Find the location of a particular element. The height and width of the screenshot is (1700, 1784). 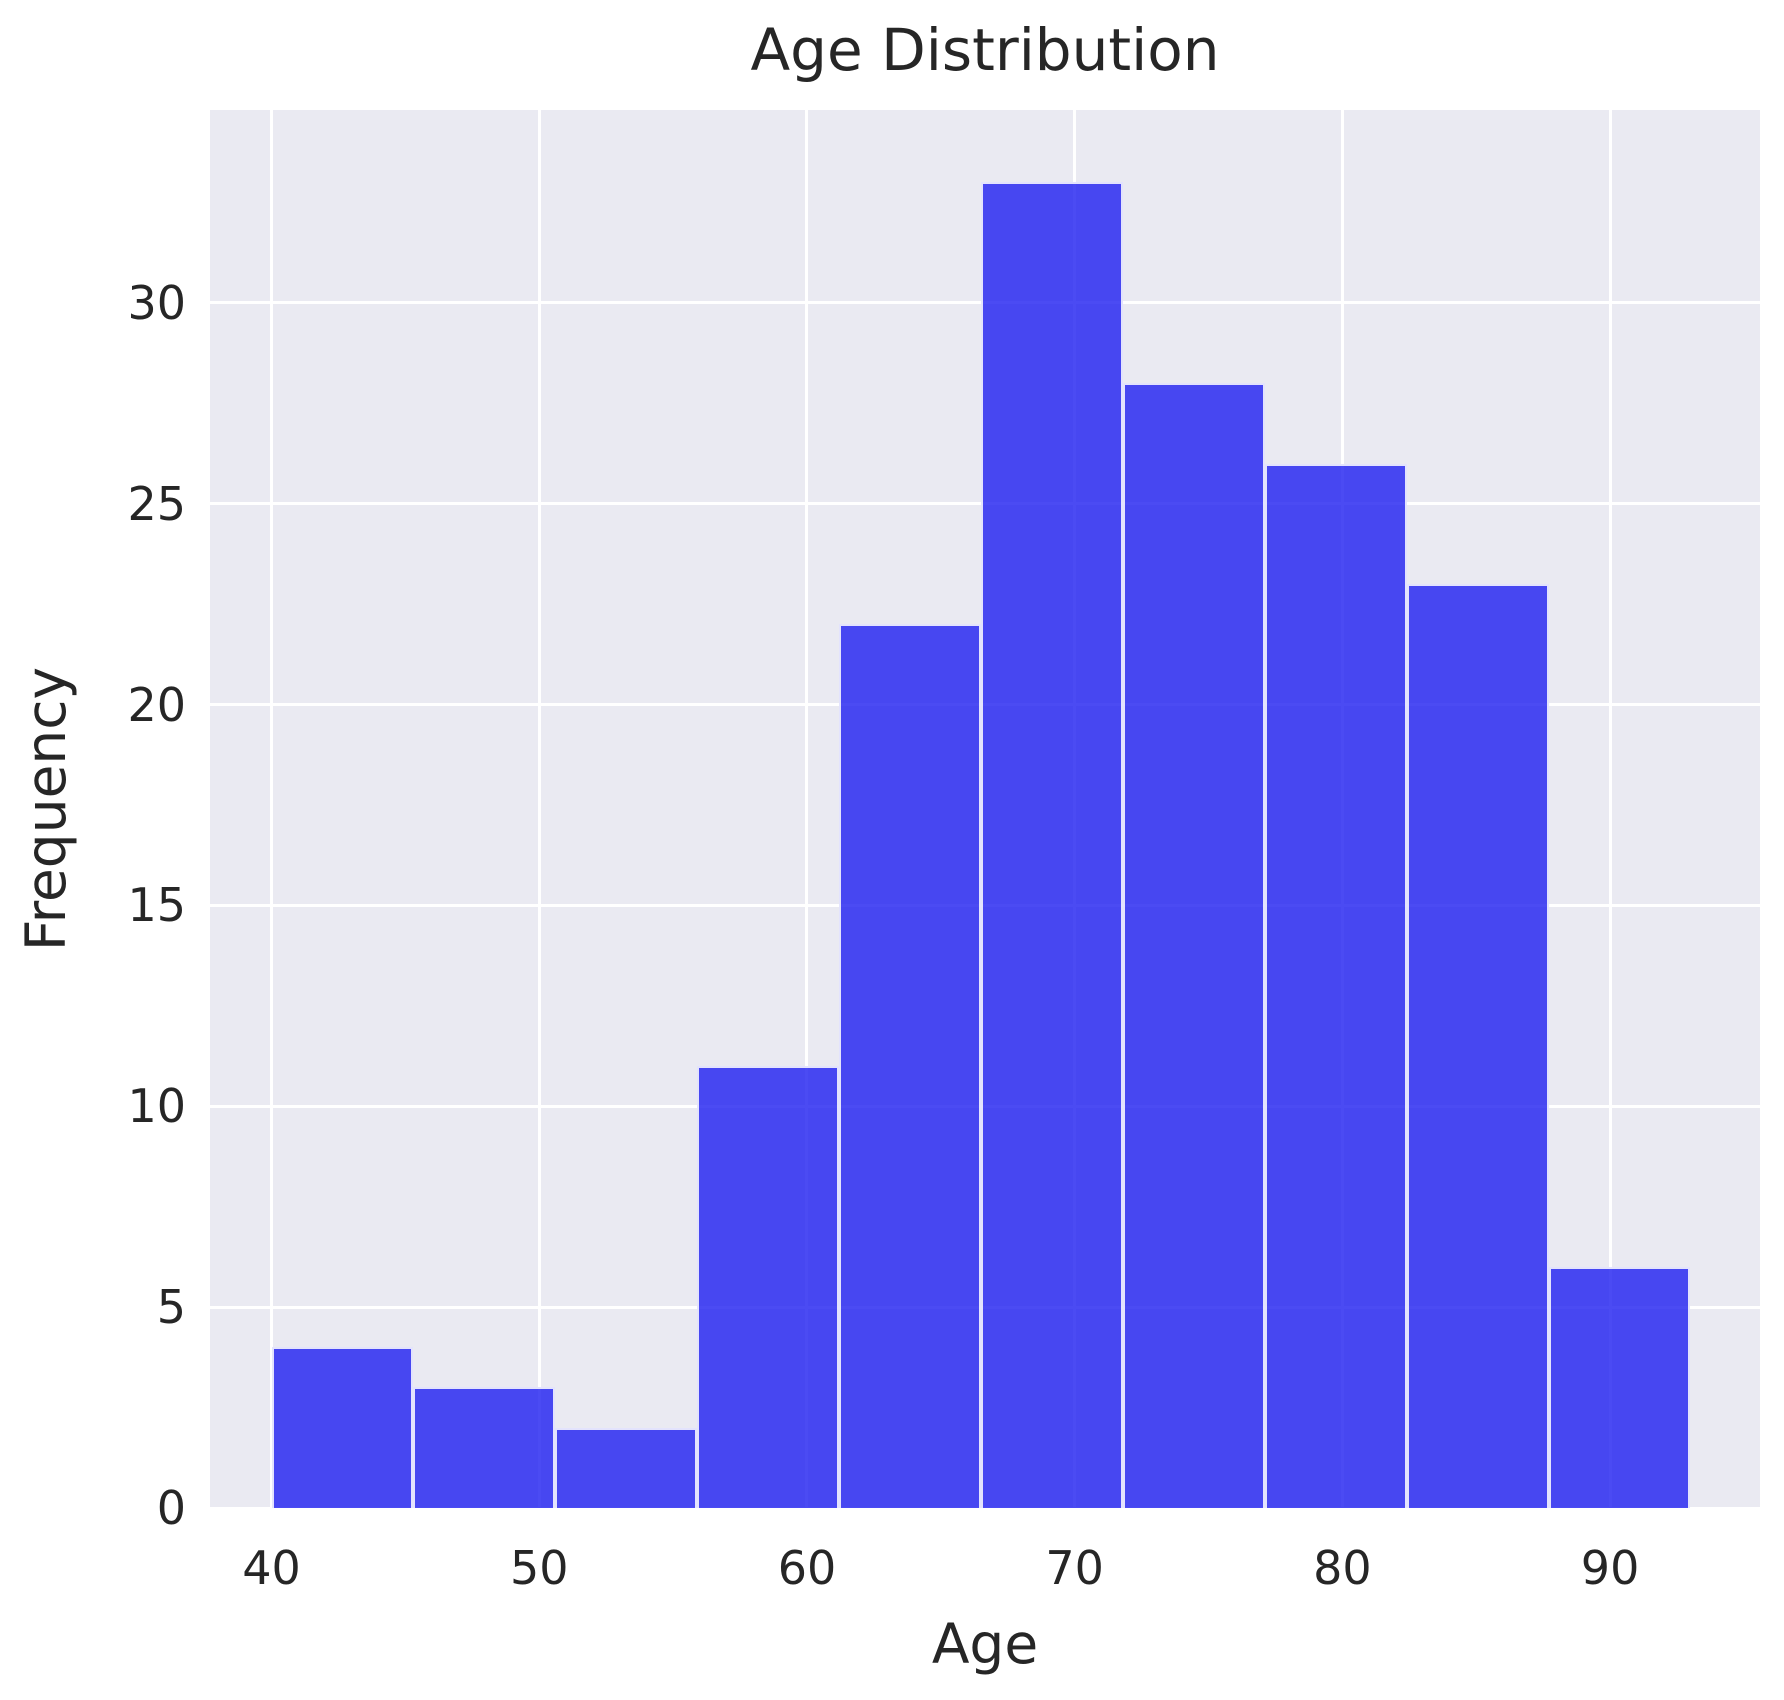

x-tick-label: 70 is located at coordinates (1074, 1568).